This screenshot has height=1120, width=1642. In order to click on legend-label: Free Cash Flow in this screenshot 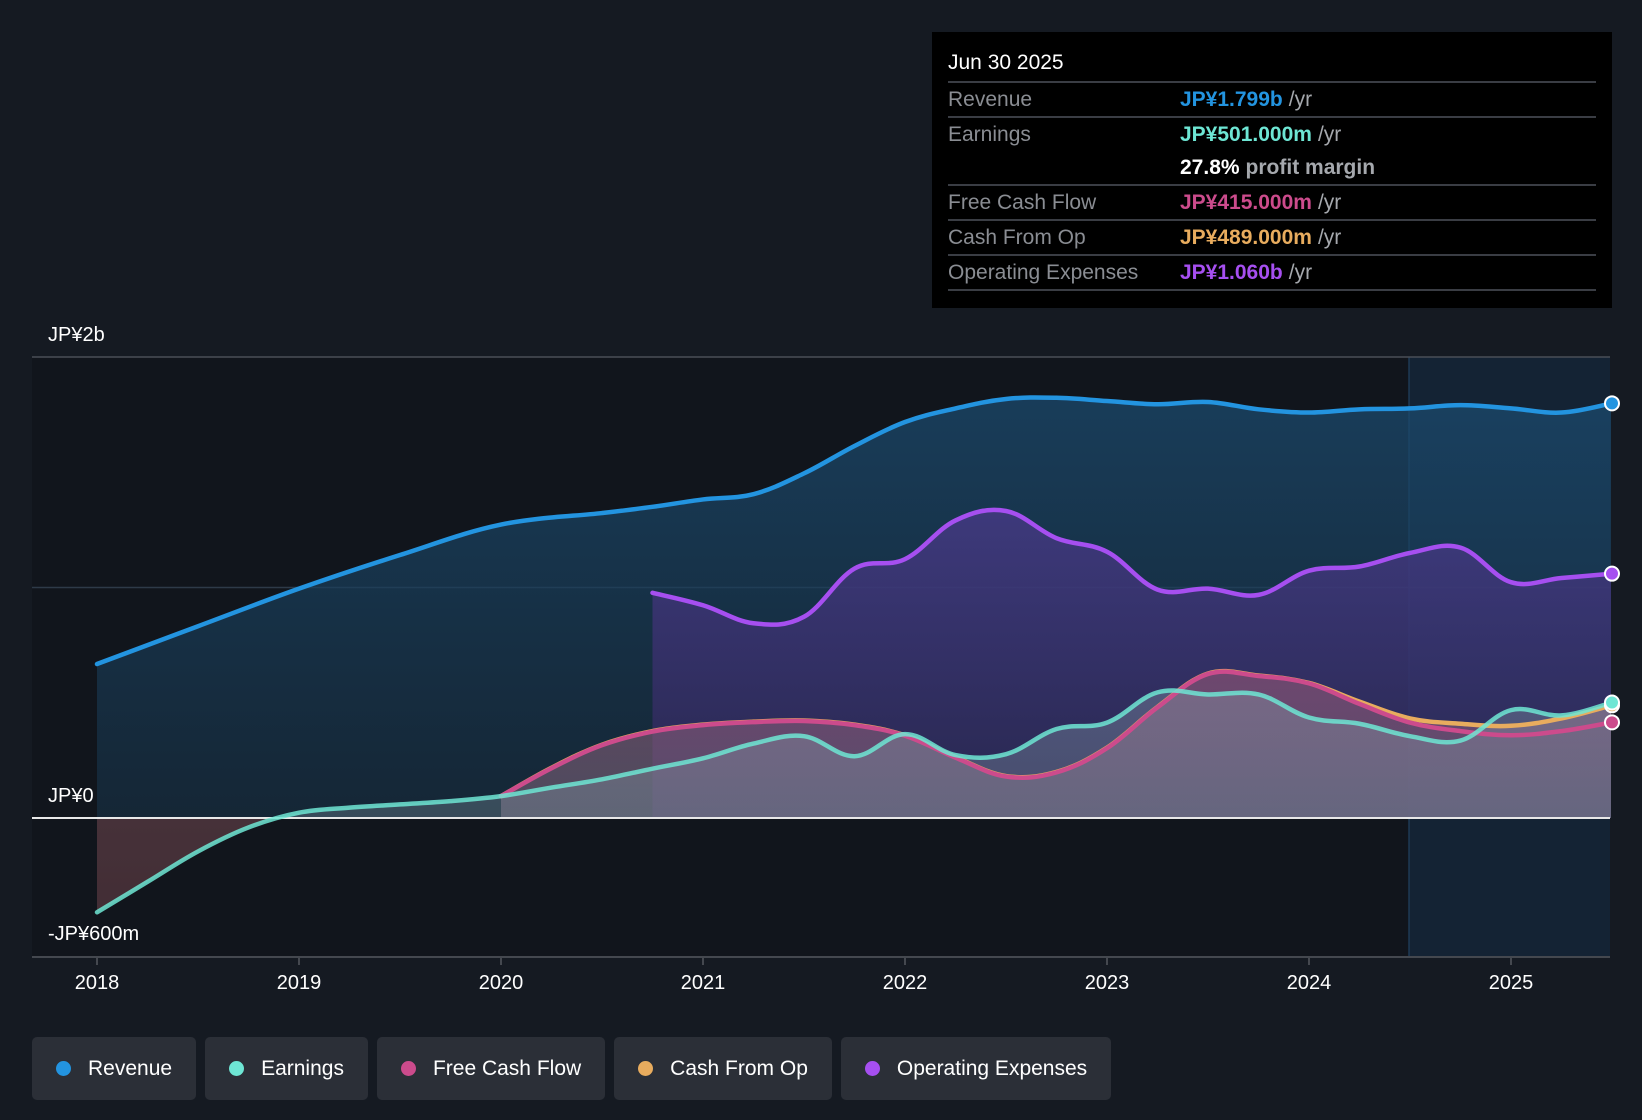, I will do `click(507, 1068)`.